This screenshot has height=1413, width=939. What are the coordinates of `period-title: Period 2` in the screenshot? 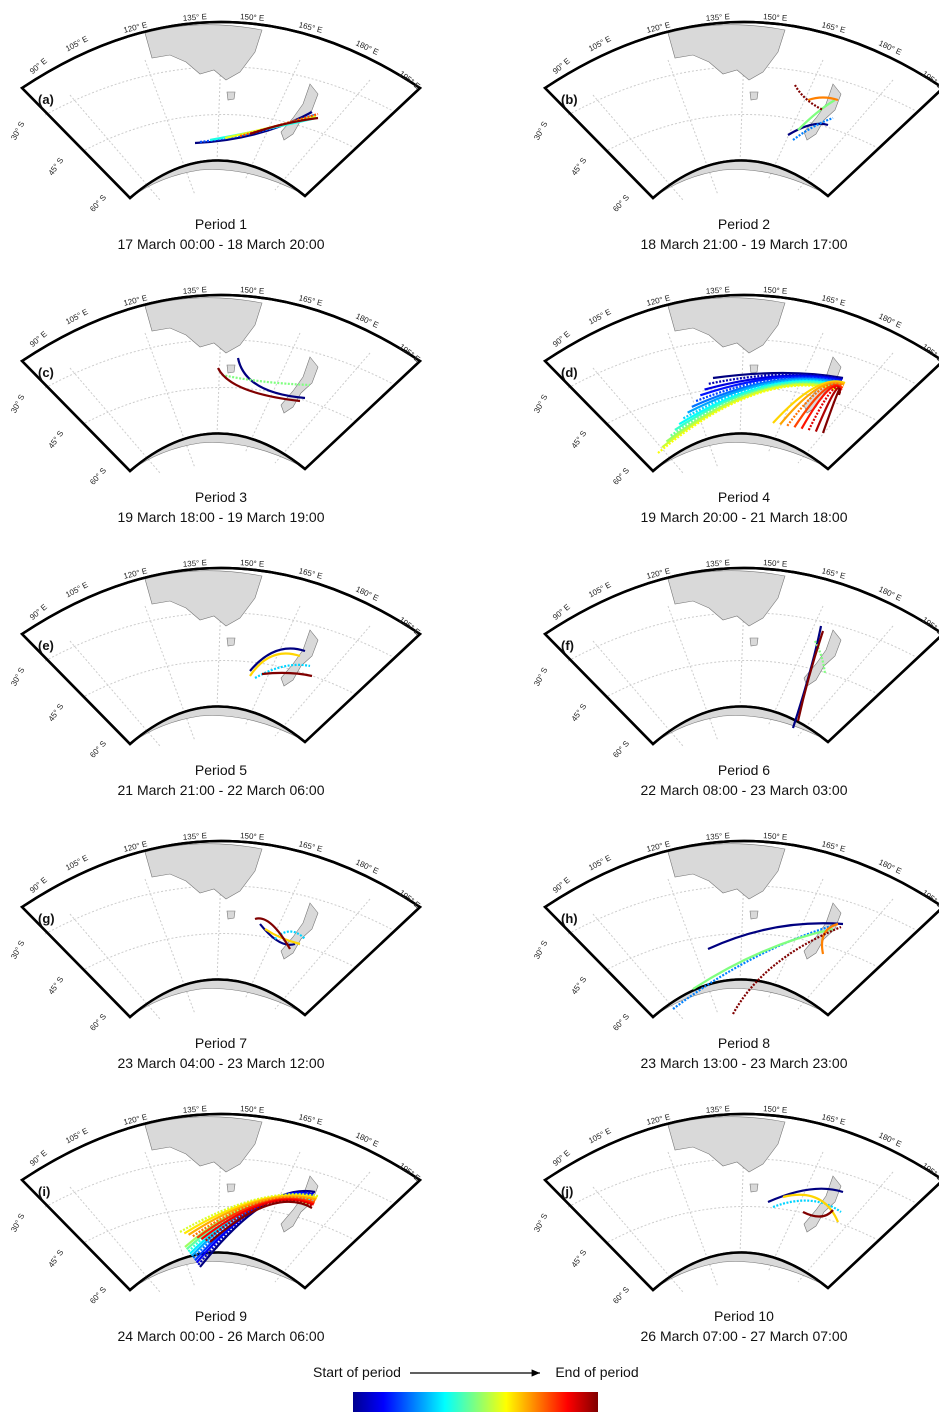 It's located at (744, 224).